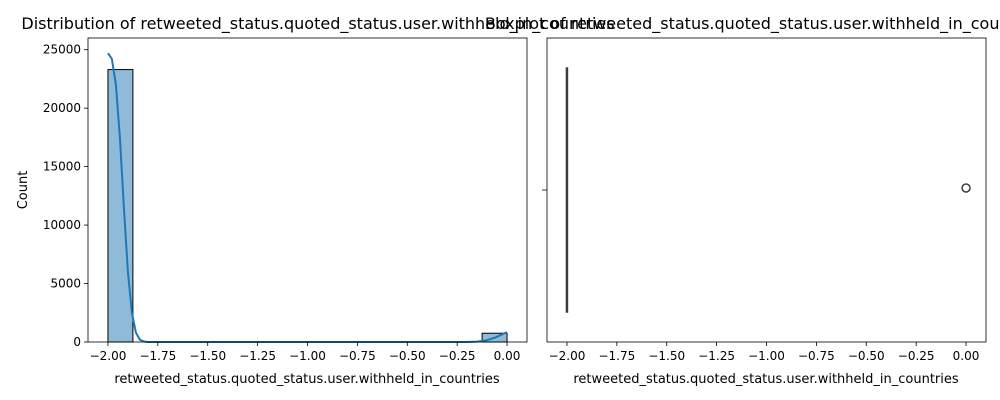 Image resolution: width=1000 pixels, height=400 pixels. What do you see at coordinates (120, 206) in the screenshot?
I see `histogram-bar` at bounding box center [120, 206].